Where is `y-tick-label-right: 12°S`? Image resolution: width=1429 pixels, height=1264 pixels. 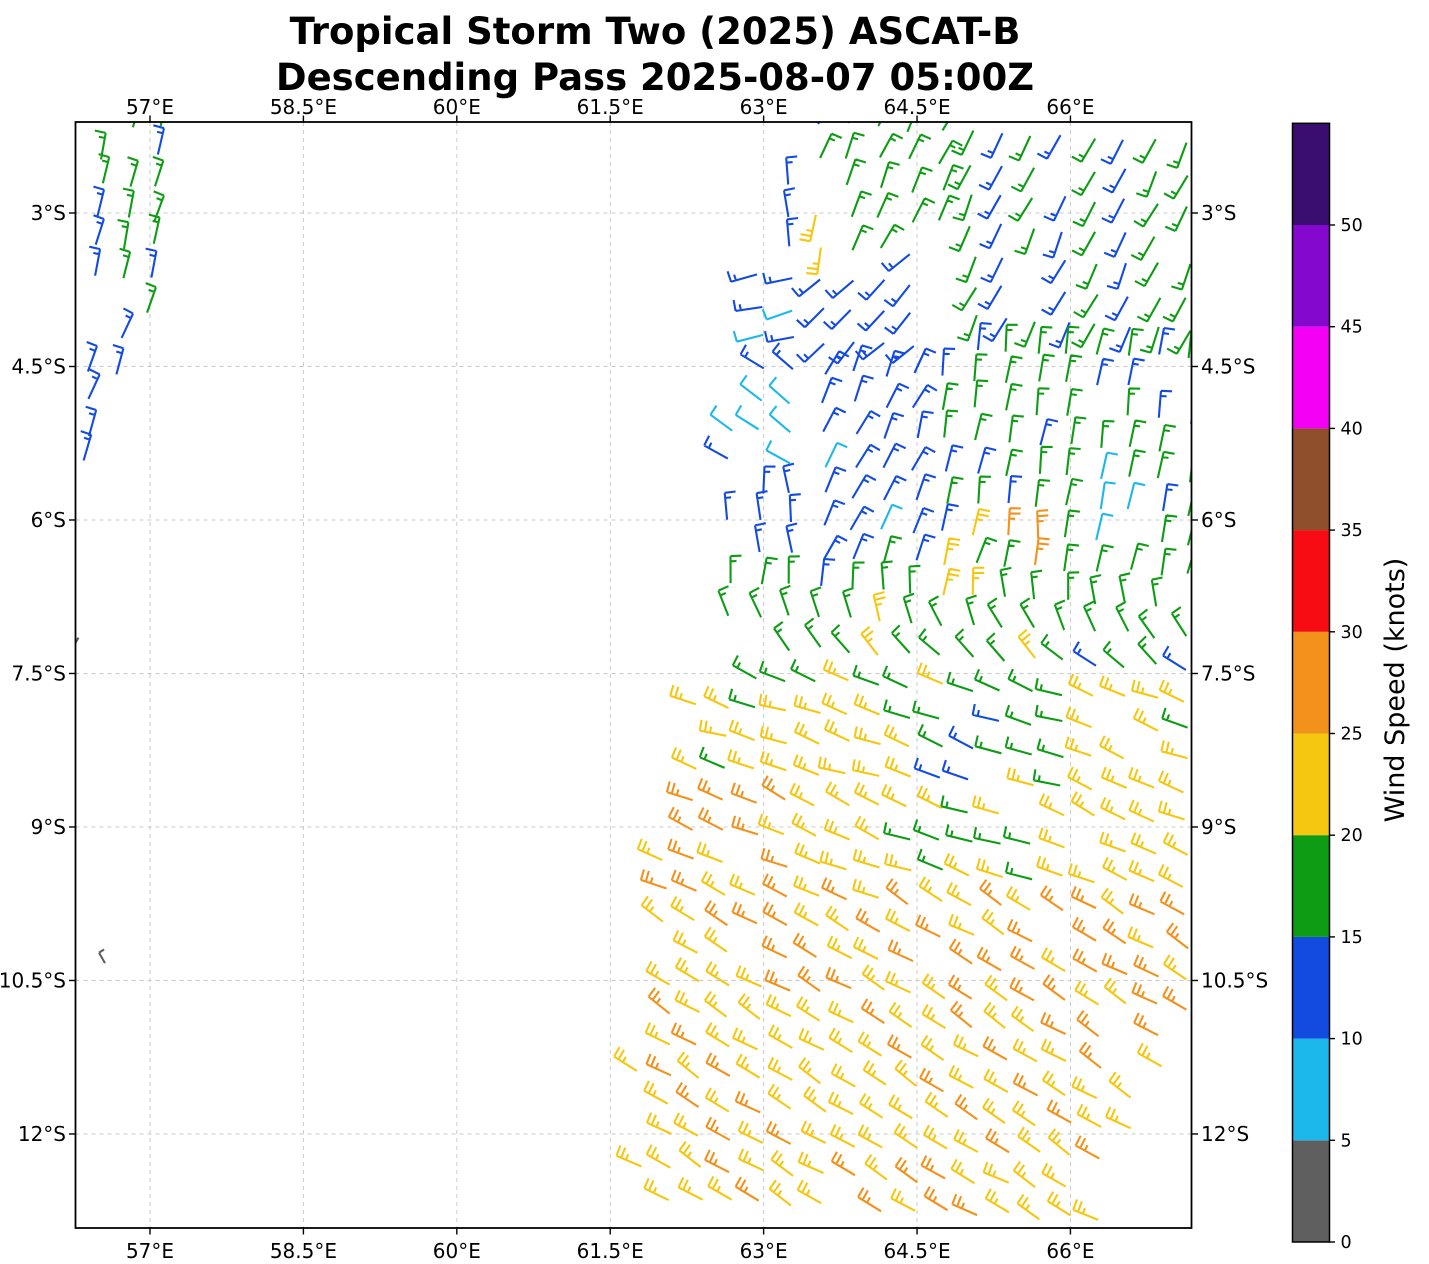 y-tick-label-right: 12°S is located at coordinates (1225, 1134).